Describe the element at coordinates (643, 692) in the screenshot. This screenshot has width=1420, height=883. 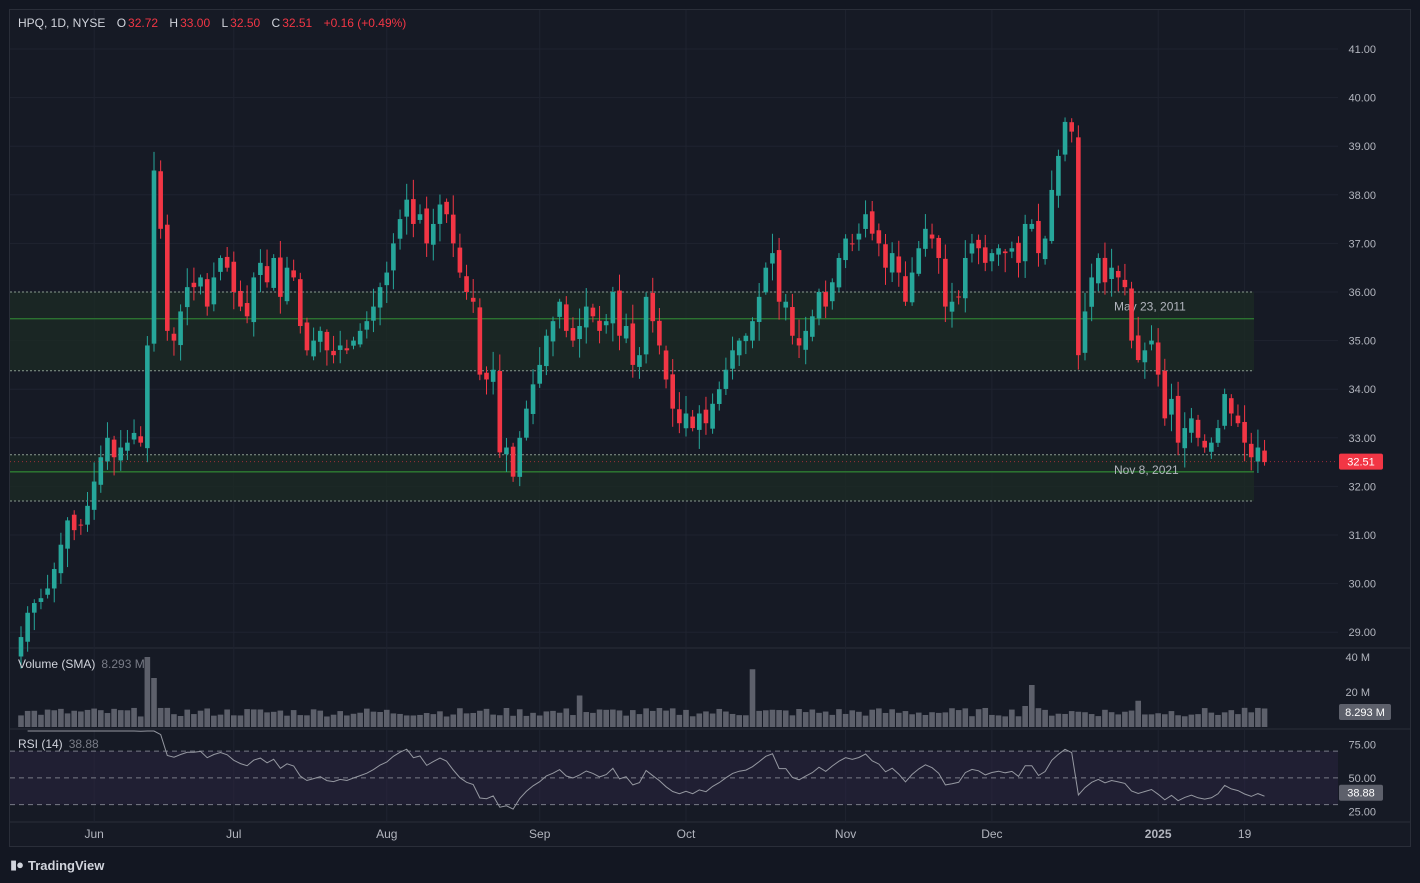
I see `volume-bars` at that location.